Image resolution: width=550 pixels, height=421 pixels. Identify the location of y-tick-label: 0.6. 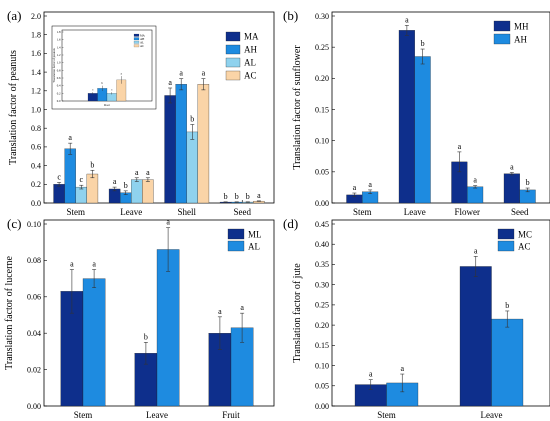
(36, 147).